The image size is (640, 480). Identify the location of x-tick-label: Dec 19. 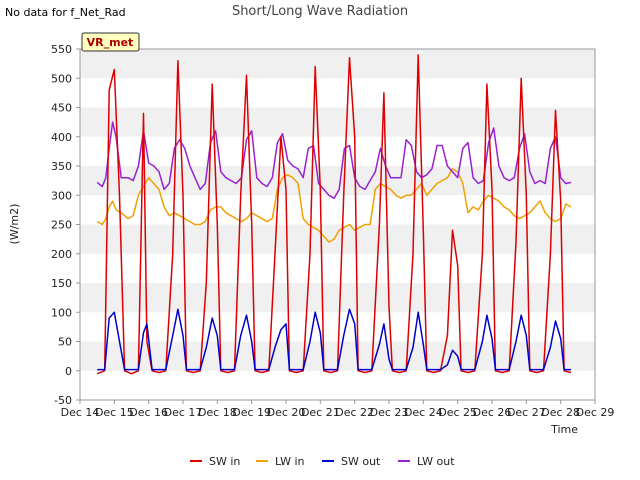
(251, 412).